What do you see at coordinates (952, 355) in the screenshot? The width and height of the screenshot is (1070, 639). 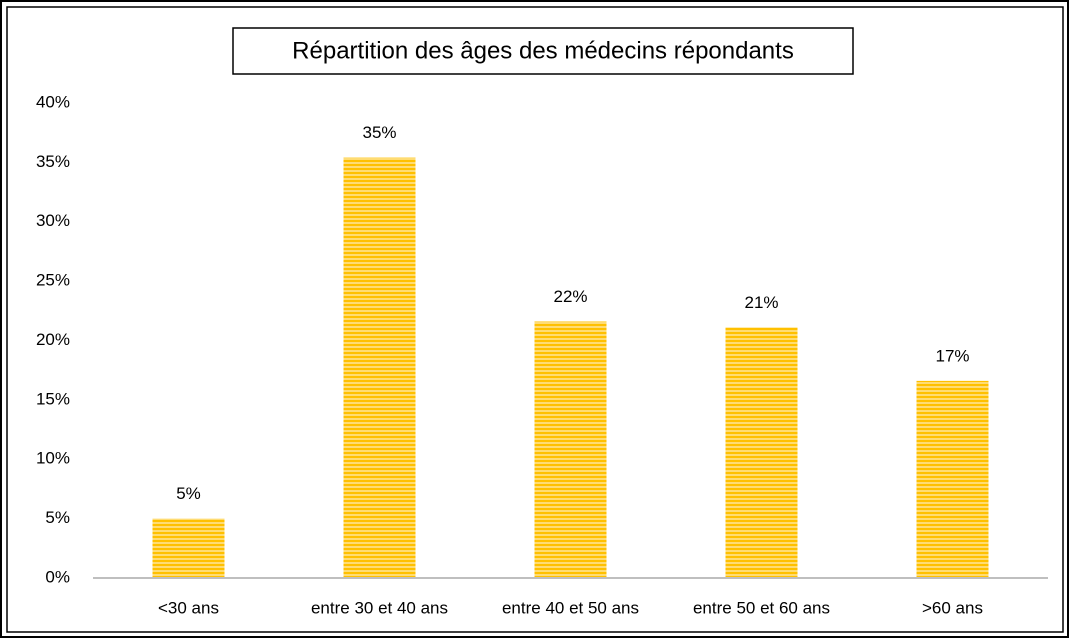 I see `data-label: 17%` at bounding box center [952, 355].